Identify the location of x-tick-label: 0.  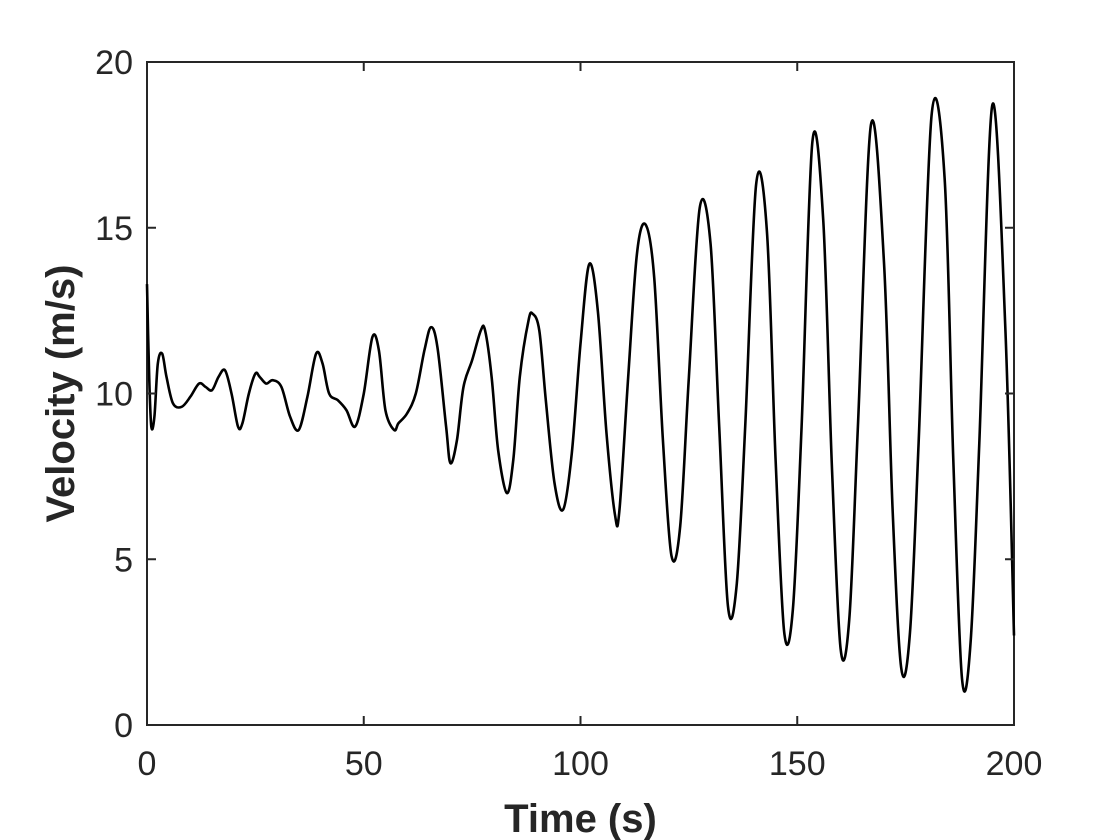
(147, 764).